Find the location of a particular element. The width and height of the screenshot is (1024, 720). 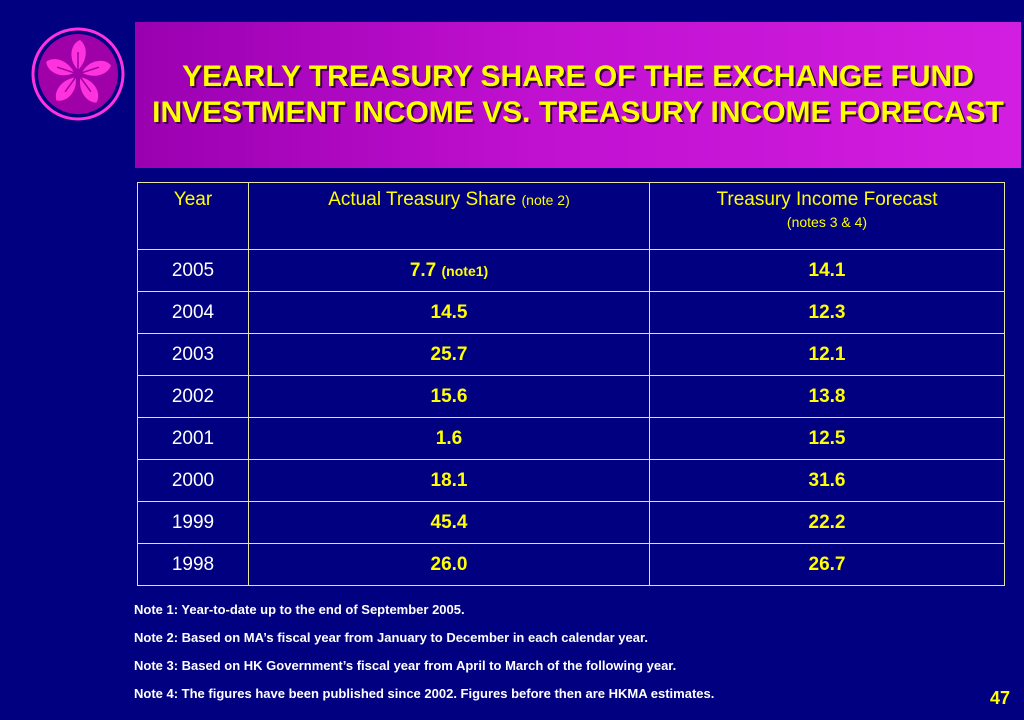

cell-year: 1999 is located at coordinates (193, 522).